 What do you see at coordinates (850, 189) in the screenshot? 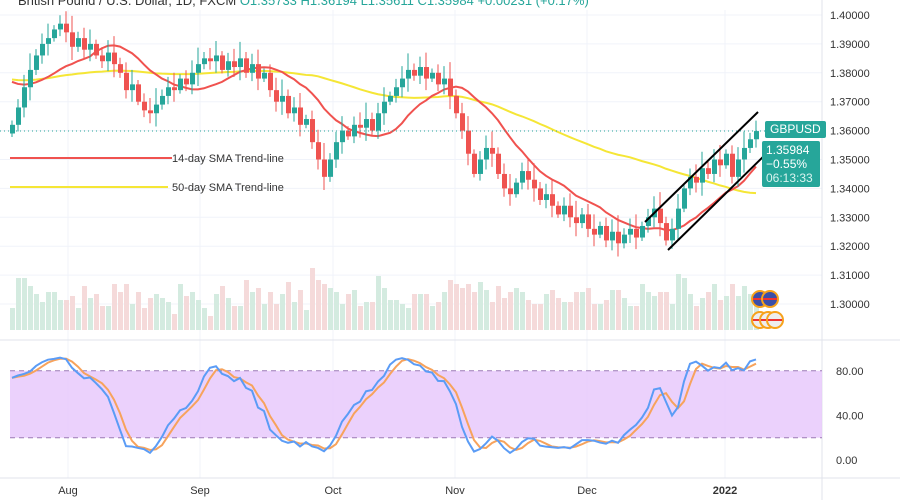
I see `price-axis-label: 1.34000` at bounding box center [850, 189].